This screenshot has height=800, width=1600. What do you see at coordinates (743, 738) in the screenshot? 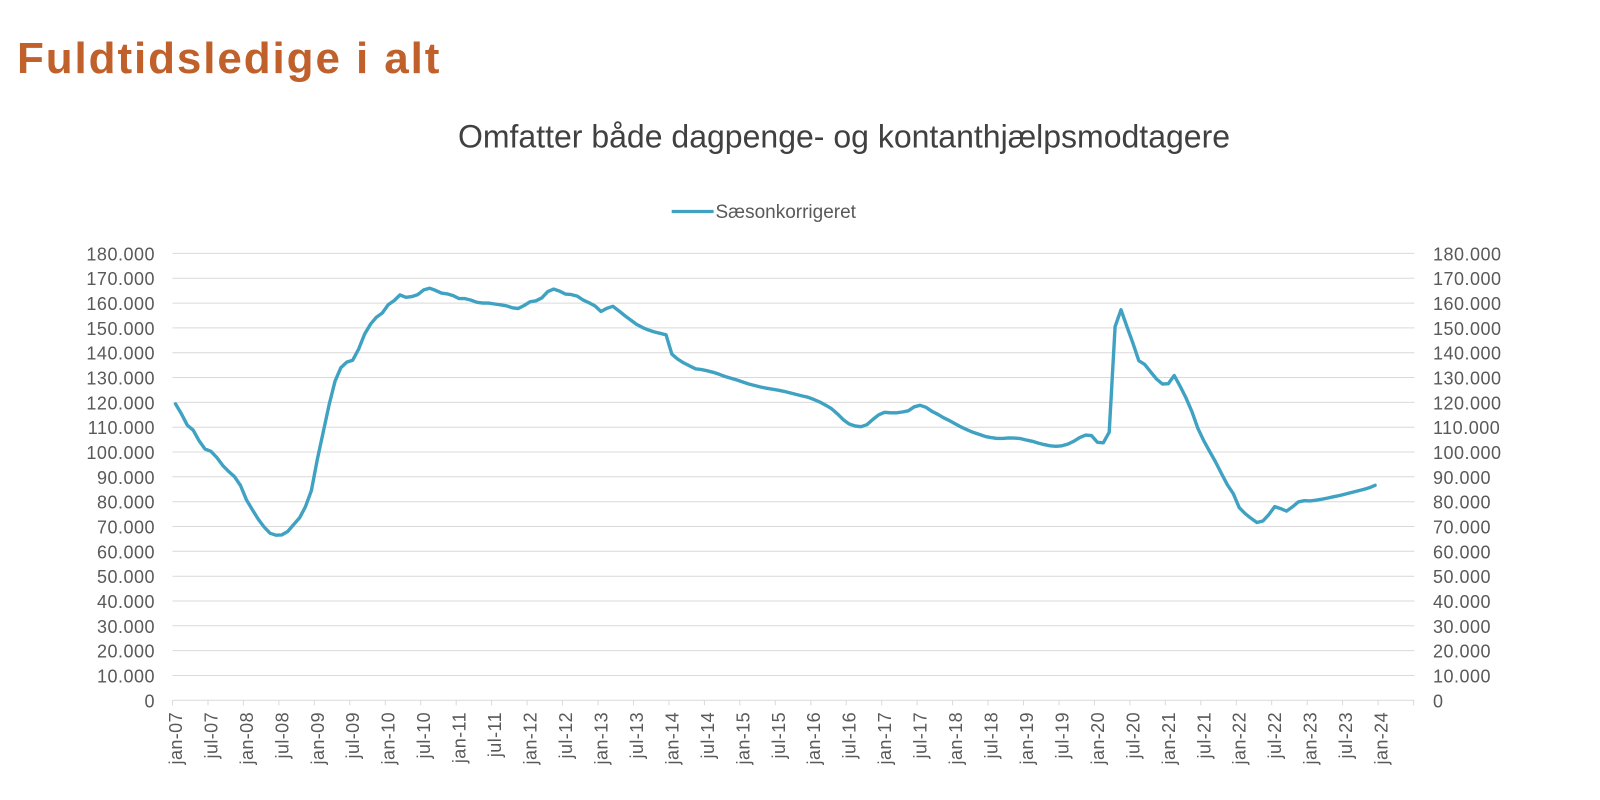
I see `svg-text: jan-15` at bounding box center [743, 738].